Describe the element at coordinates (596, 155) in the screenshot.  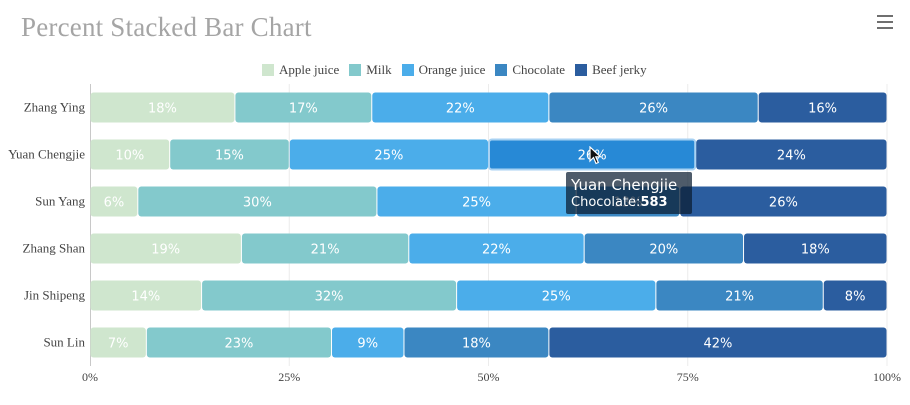
I see `mouse-cursor-icon` at that location.